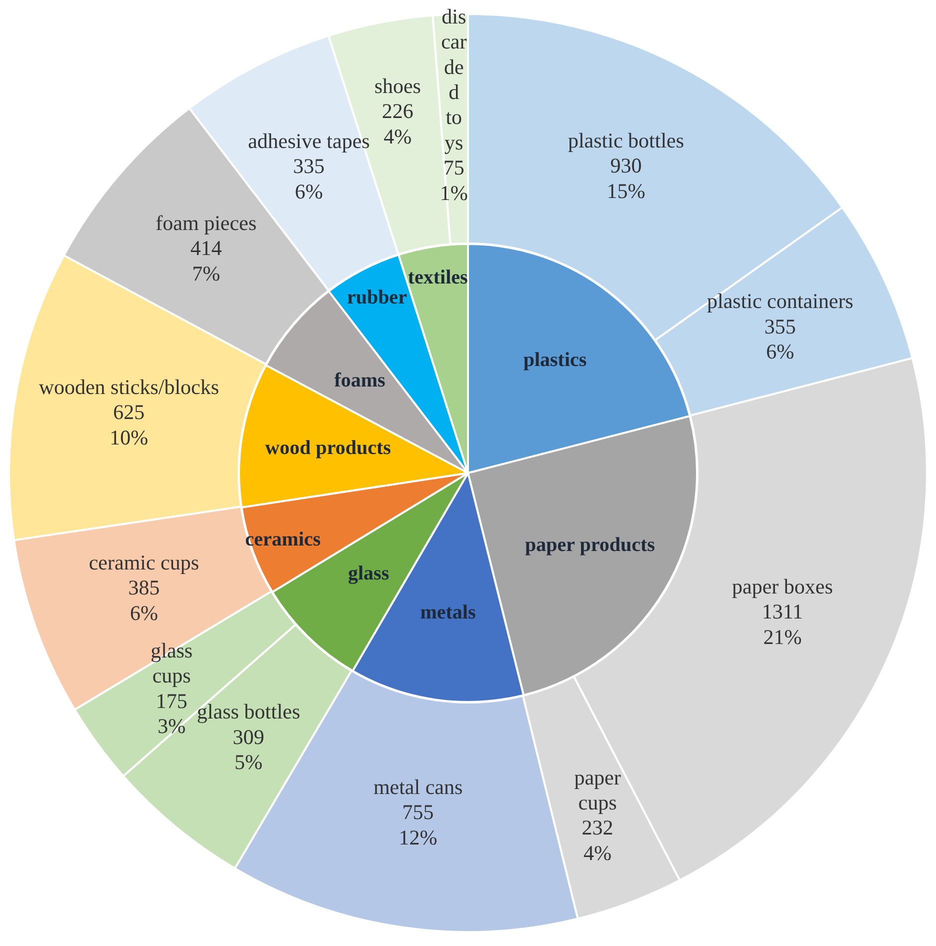 This screenshot has width=936, height=946. Describe the element at coordinates (398, 123) in the screenshot. I see `data-label: 226 4%` at that location.